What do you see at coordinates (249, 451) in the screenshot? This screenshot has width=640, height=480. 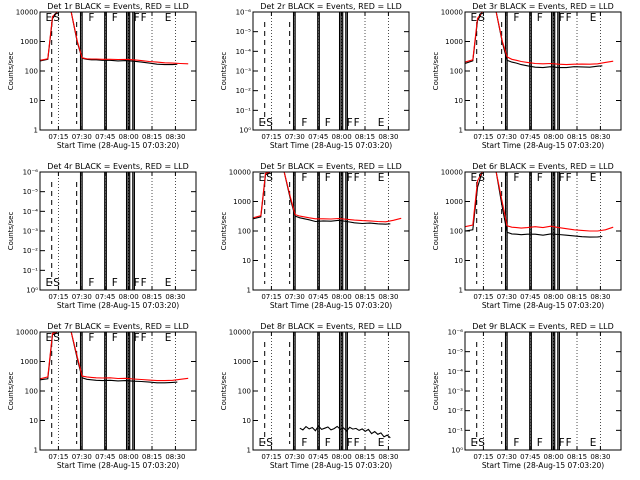 I see `y-tick-label: 1` at bounding box center [249, 451].